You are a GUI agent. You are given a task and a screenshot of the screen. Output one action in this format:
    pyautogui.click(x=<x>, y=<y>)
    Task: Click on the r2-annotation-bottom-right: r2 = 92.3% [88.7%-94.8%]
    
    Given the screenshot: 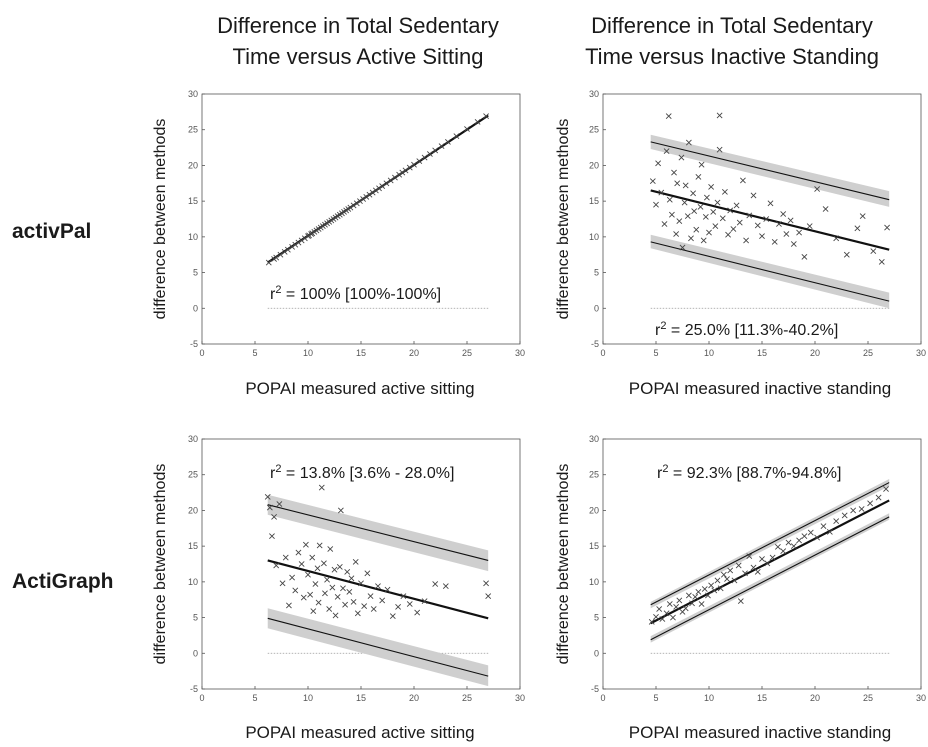 What is the action you would take?
    pyautogui.click(x=749, y=472)
    